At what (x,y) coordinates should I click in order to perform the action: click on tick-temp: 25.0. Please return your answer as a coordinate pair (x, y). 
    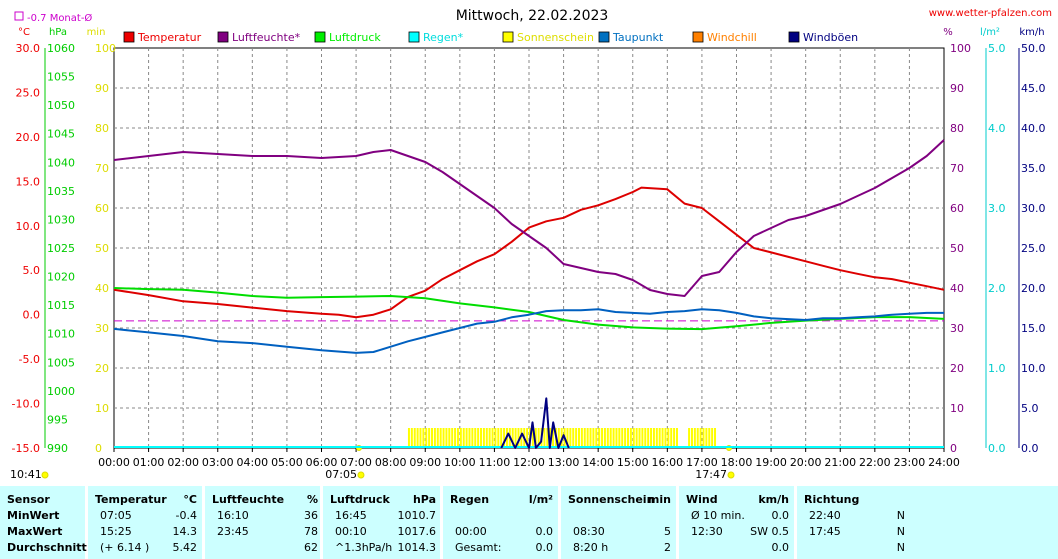
    Looking at the image, I should click on (28, 92).